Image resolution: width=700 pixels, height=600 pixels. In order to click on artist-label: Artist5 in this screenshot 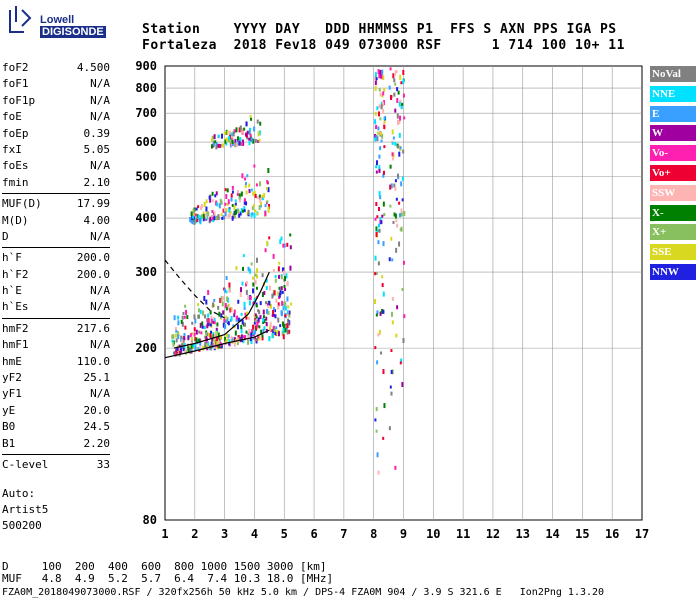, I will do `click(25, 509)`.